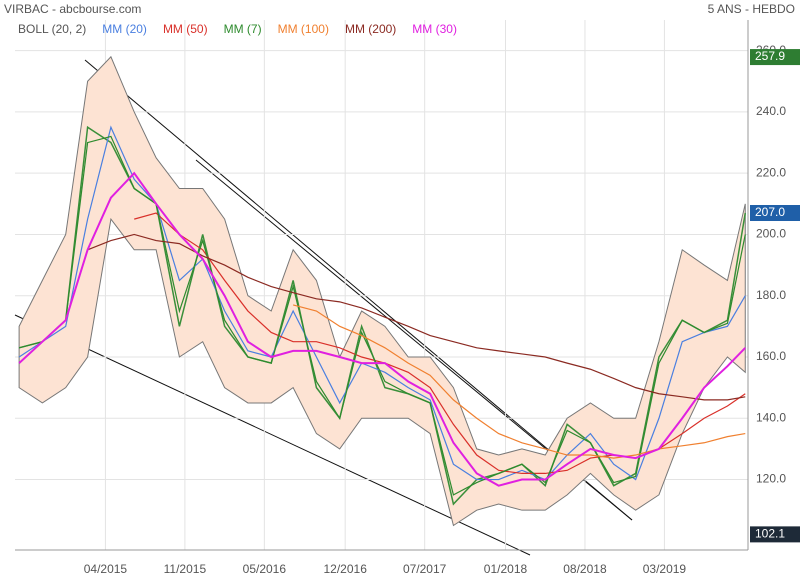 This screenshot has height=580, width=800. Describe the element at coordinates (106, 569) in the screenshot. I see `x-tick-label: 04/2015` at that location.